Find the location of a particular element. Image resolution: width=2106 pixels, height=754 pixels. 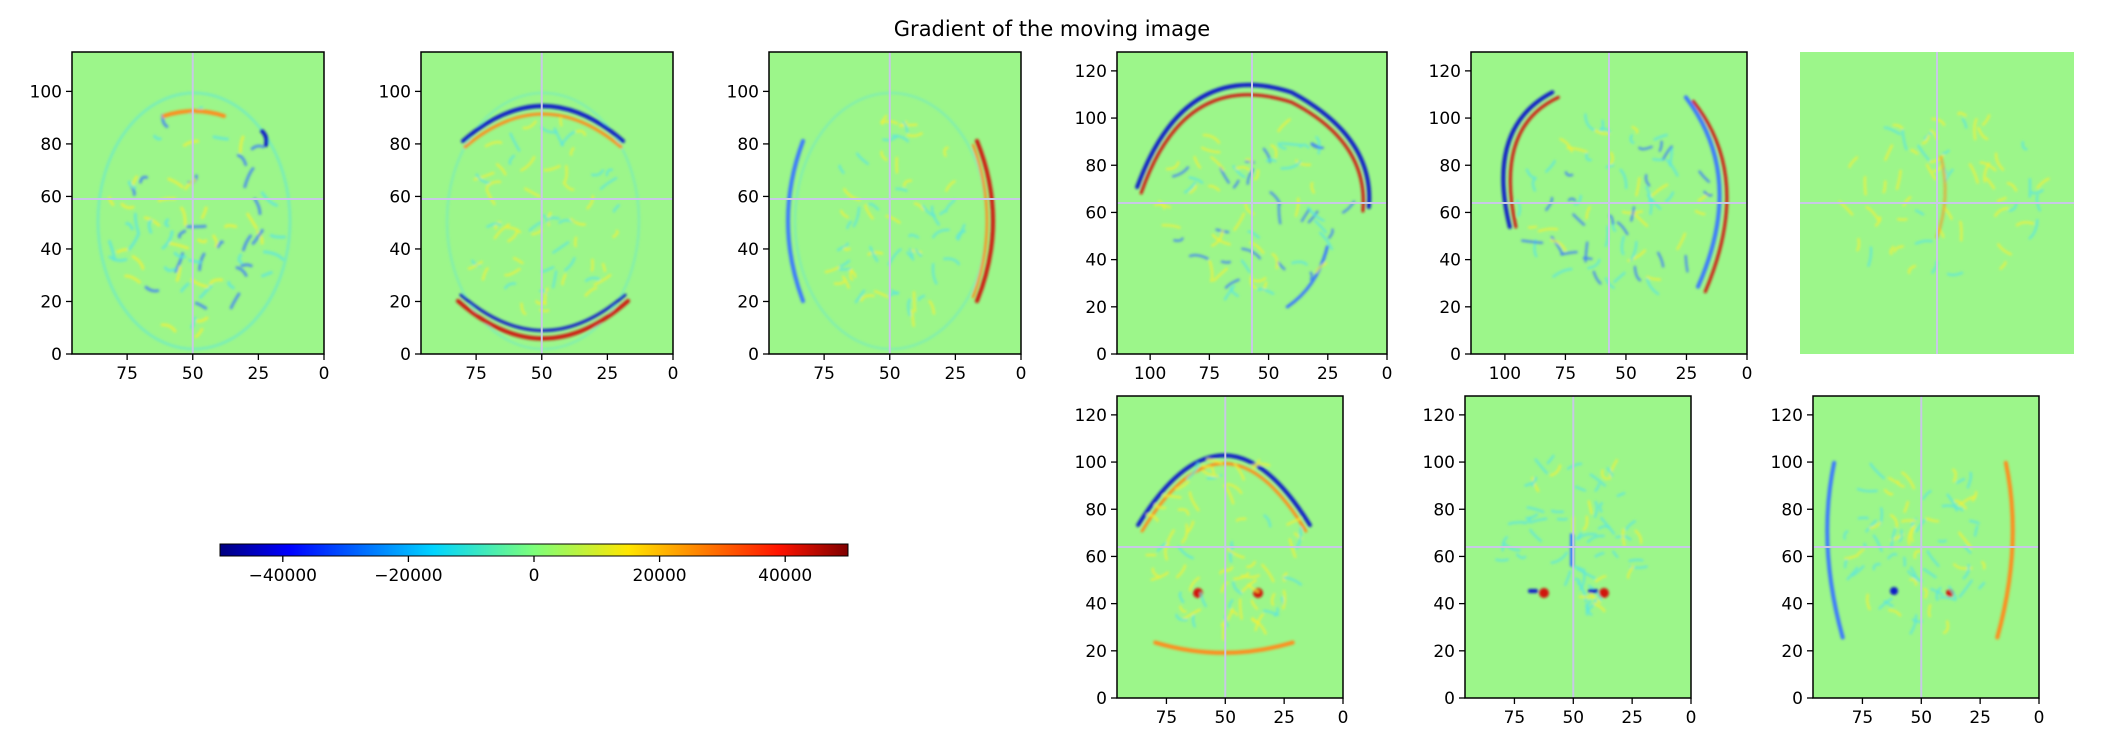

colorbar-tick-label: 20000 is located at coordinates (660, 576).